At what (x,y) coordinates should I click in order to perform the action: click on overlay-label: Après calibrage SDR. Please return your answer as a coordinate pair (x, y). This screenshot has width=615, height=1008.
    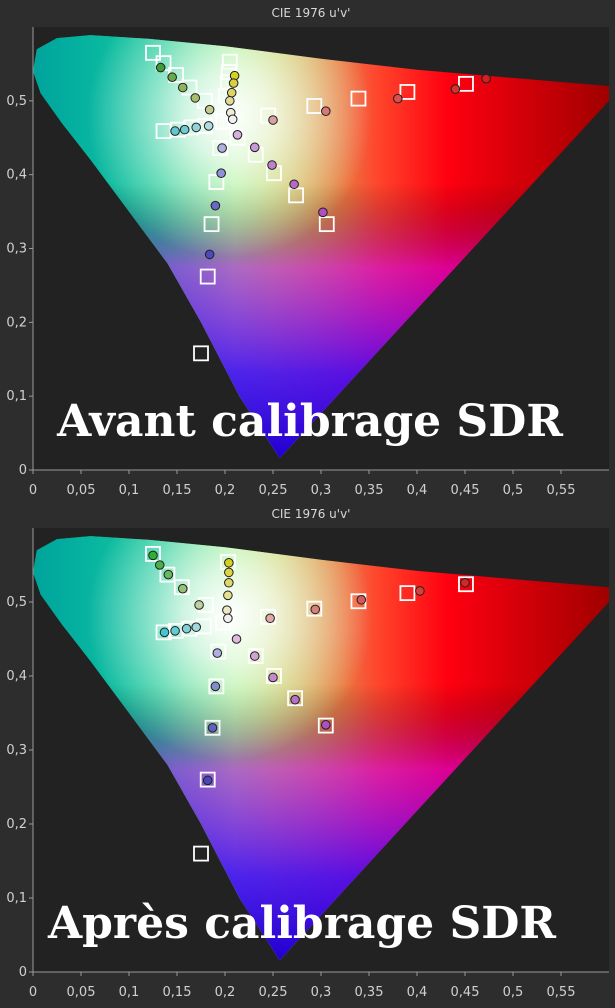
    Looking at the image, I should click on (301, 923).